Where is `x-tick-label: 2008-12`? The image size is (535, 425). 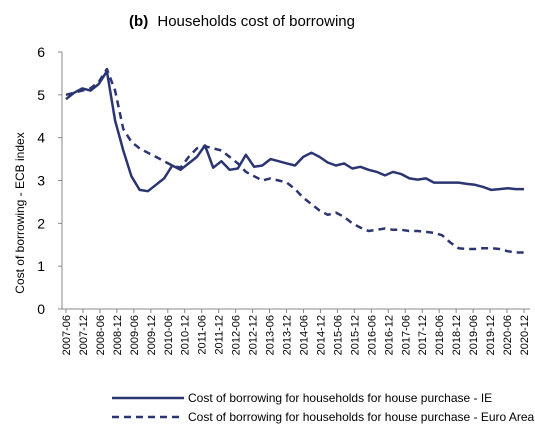 x-tick-label: 2008-12 is located at coordinates (118, 335).